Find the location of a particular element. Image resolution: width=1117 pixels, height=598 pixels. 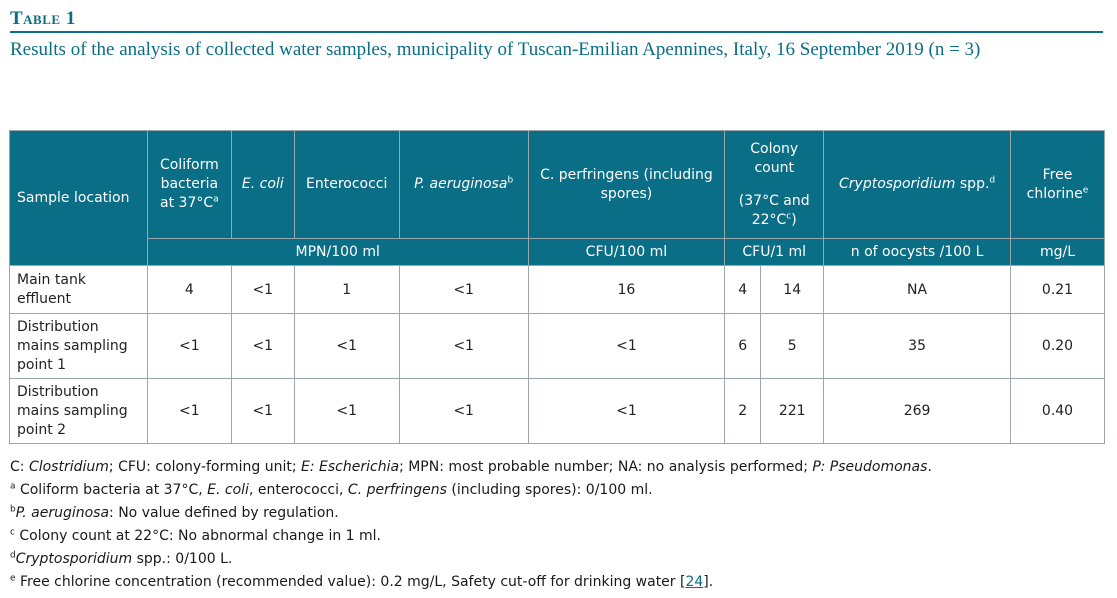

reference-link: 24 is located at coordinates (694, 582).